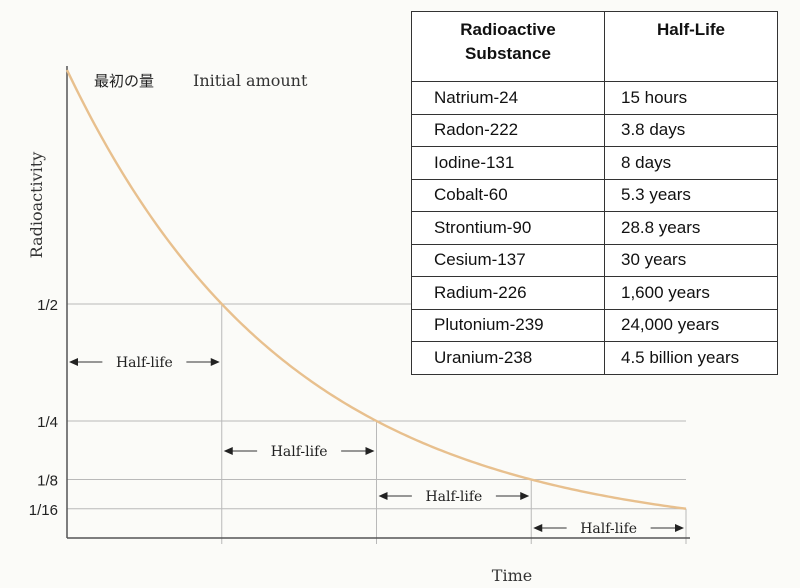  I want to click on half-life-cell: 5.3 years, so click(691, 195).